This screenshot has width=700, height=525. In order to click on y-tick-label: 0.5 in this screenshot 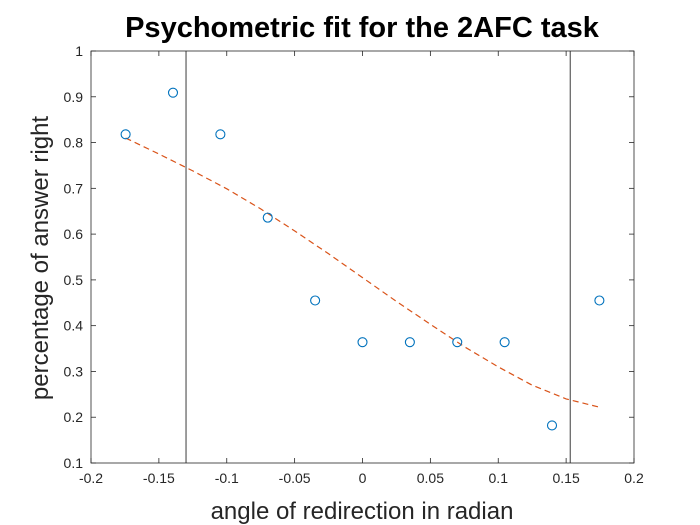, I will do `click(74, 280)`.